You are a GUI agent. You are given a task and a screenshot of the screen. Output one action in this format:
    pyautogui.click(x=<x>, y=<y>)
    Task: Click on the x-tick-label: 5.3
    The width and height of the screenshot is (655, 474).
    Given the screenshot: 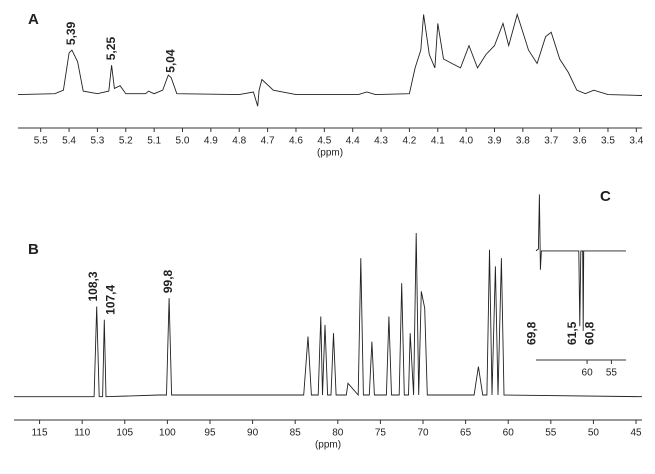 What is the action you would take?
    pyautogui.click(x=97, y=141)
    